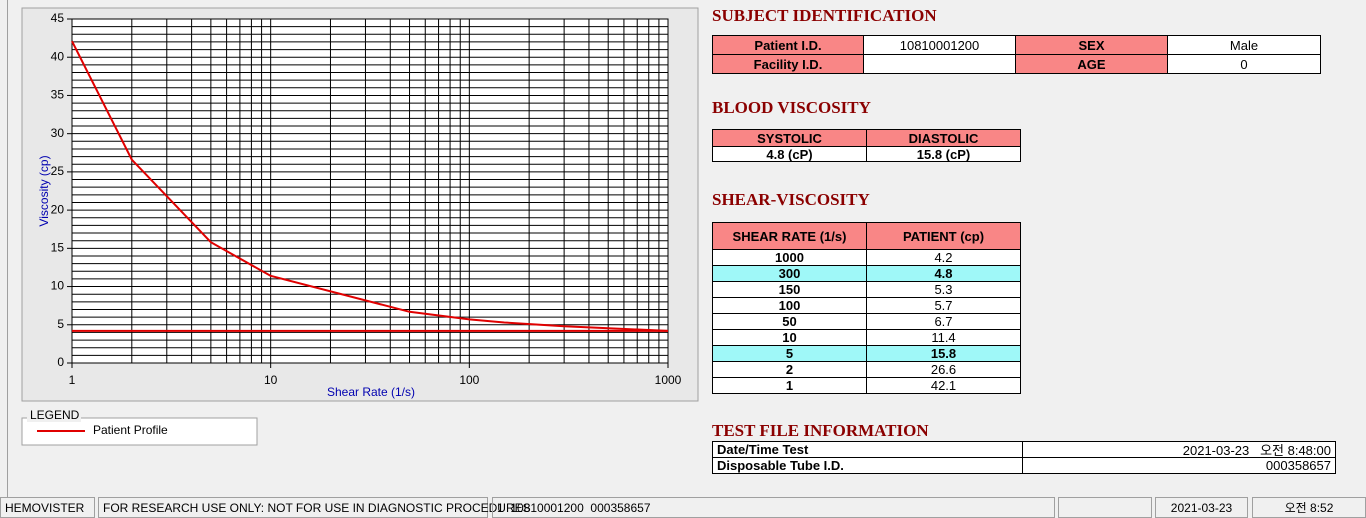 This screenshot has width=1366, height=518. What do you see at coordinates (943, 321) in the screenshot?
I see `table-cell: 6.7` at bounding box center [943, 321].